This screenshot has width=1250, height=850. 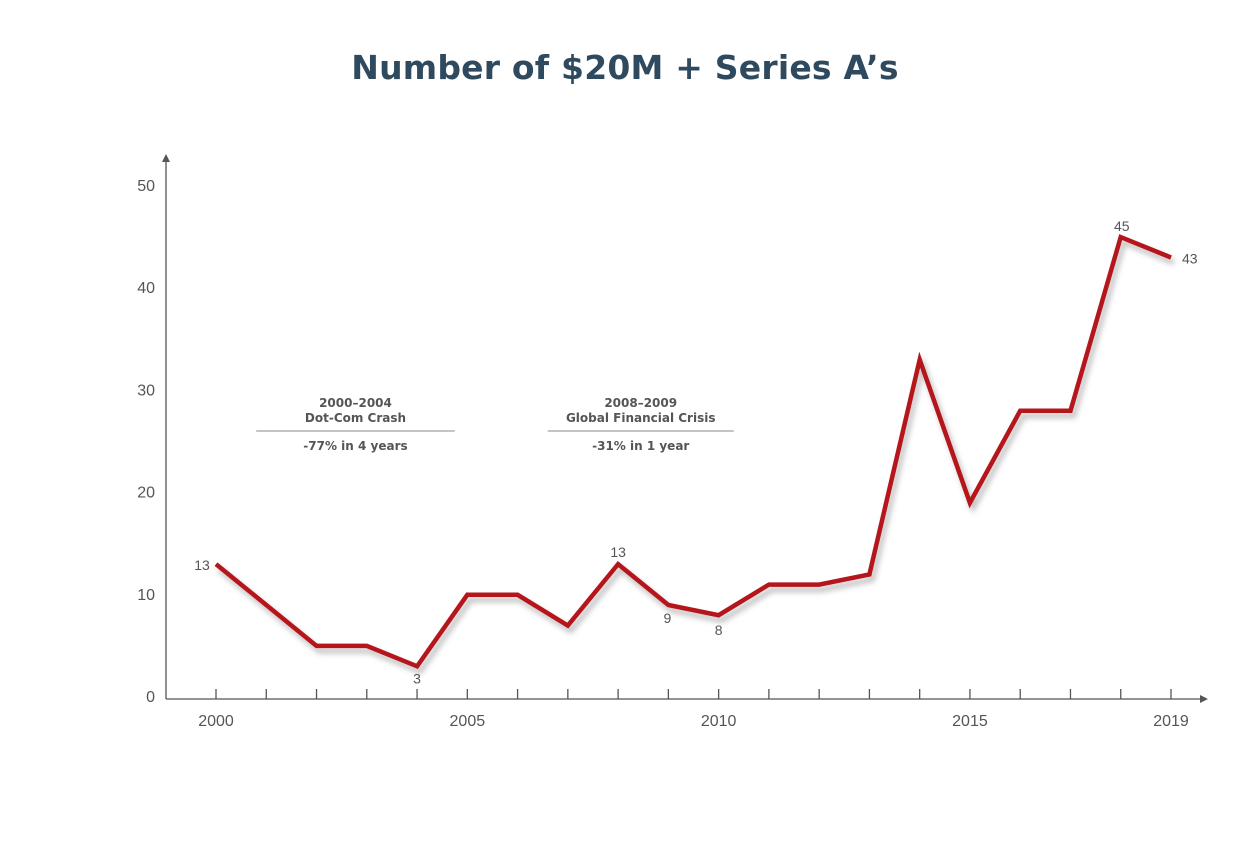 What do you see at coordinates (1204, 699) in the screenshot?
I see `x-axis-arrow` at bounding box center [1204, 699].